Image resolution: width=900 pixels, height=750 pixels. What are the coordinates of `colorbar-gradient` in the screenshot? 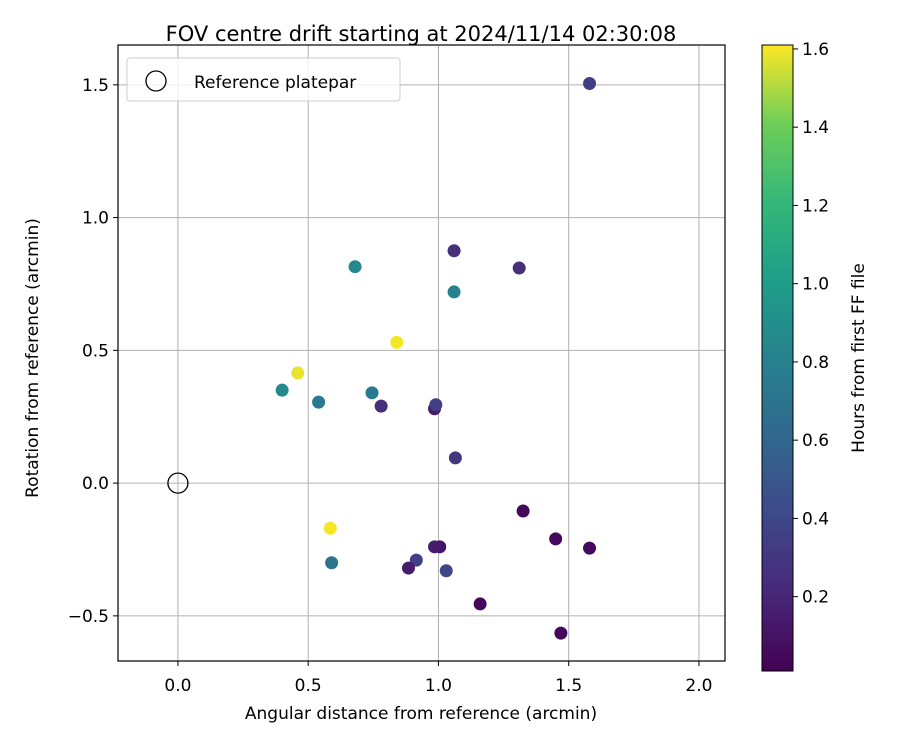 It's located at (777, 358).